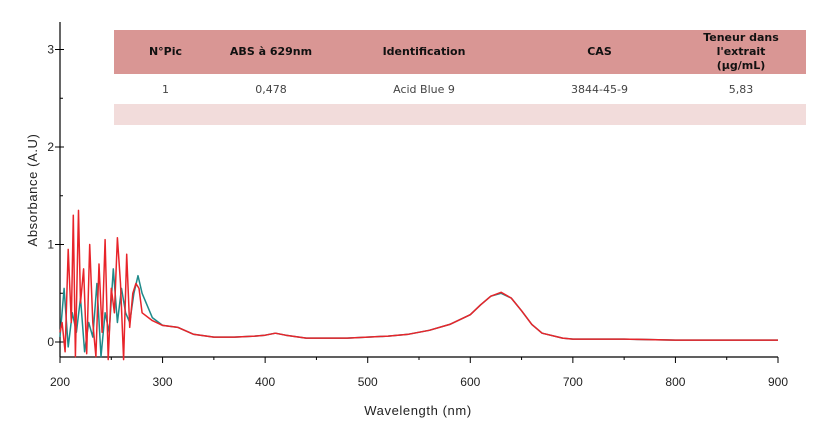 This screenshot has height=429, width=826. I want to click on y-axis-title: Absorbance (A.U), so click(32, 190).